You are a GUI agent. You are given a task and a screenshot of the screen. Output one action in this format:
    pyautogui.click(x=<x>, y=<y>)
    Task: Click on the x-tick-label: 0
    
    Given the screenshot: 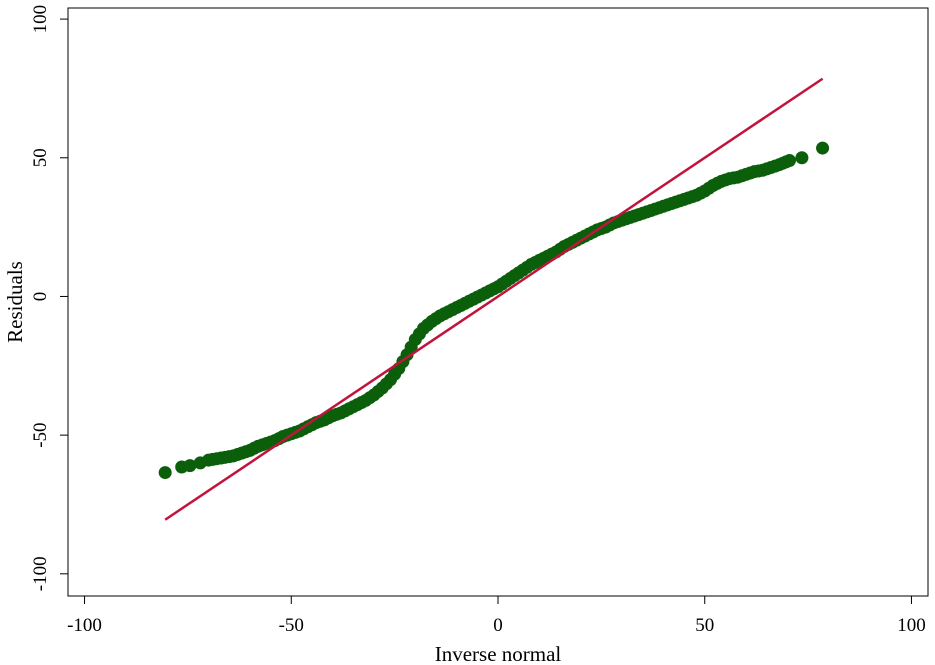 What is the action you would take?
    pyautogui.click(x=498, y=625)
    